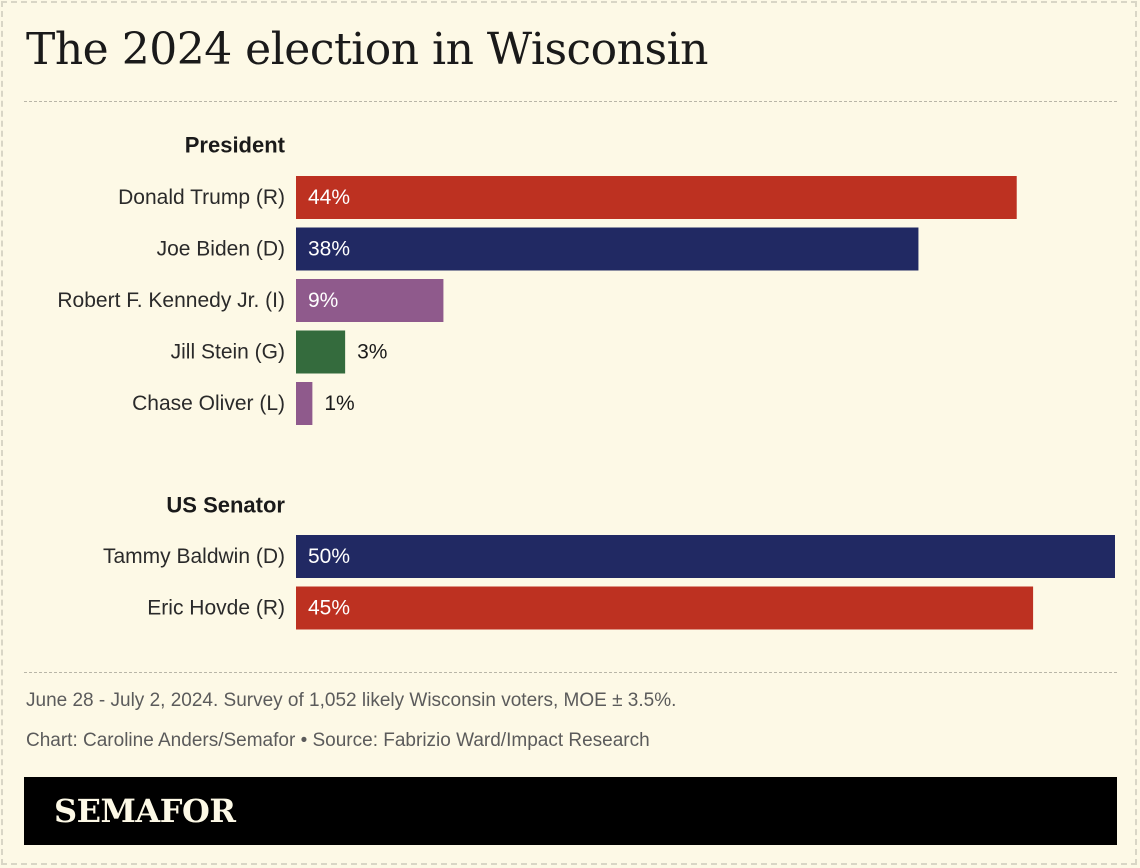  I want to click on bar-value-label: 1%, so click(339, 403).